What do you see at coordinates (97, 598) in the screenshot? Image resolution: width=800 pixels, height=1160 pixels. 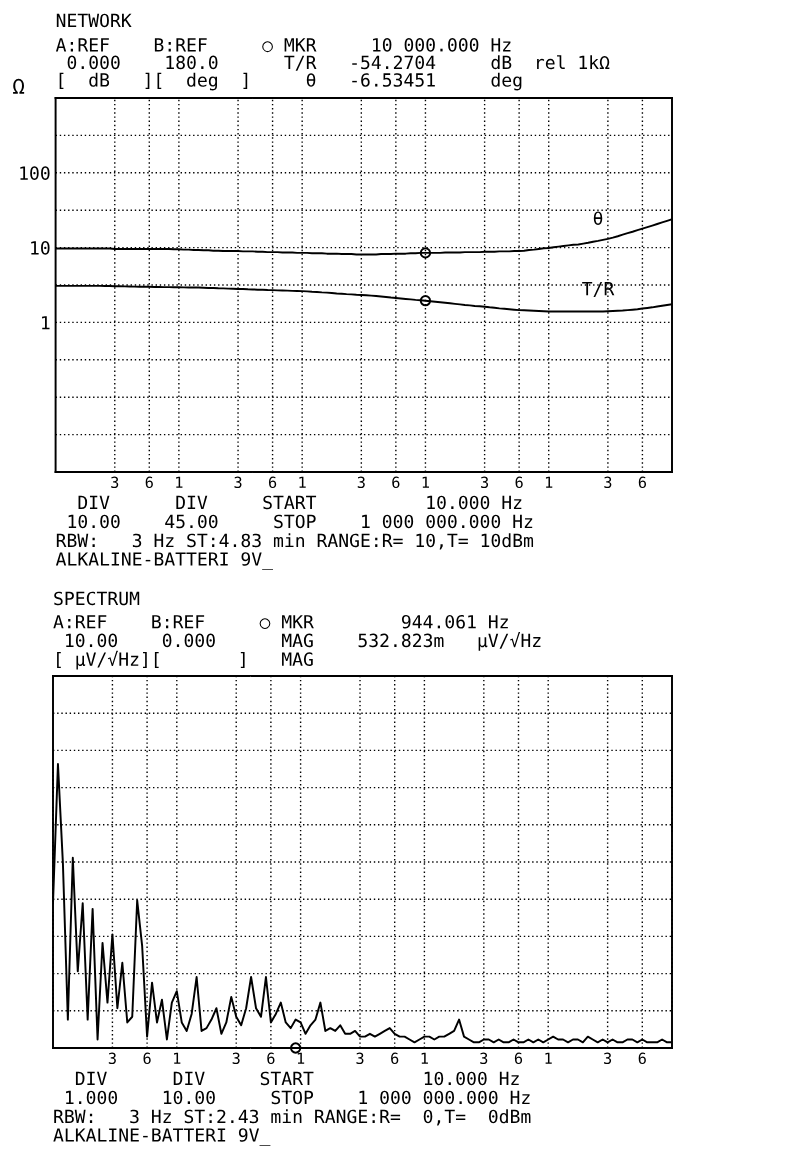 I see `chart-title: SPECTRUM` at bounding box center [97, 598].